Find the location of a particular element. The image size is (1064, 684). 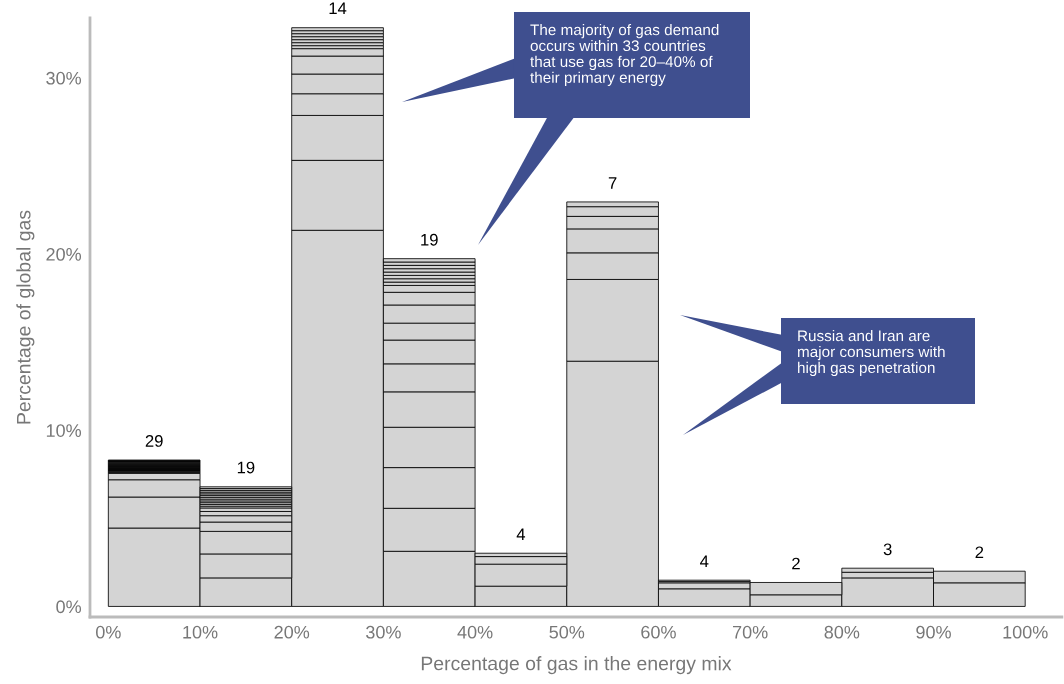

x-tick-label: 70% is located at coordinates (750, 632).